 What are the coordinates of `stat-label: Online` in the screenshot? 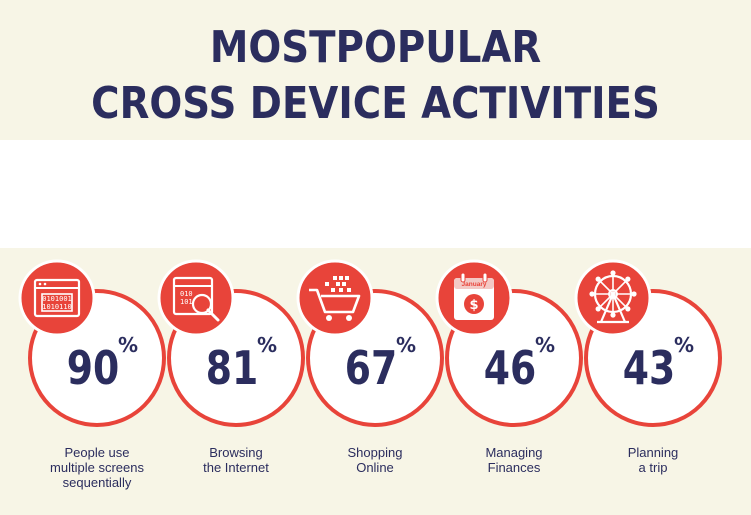 It's located at (375, 467).